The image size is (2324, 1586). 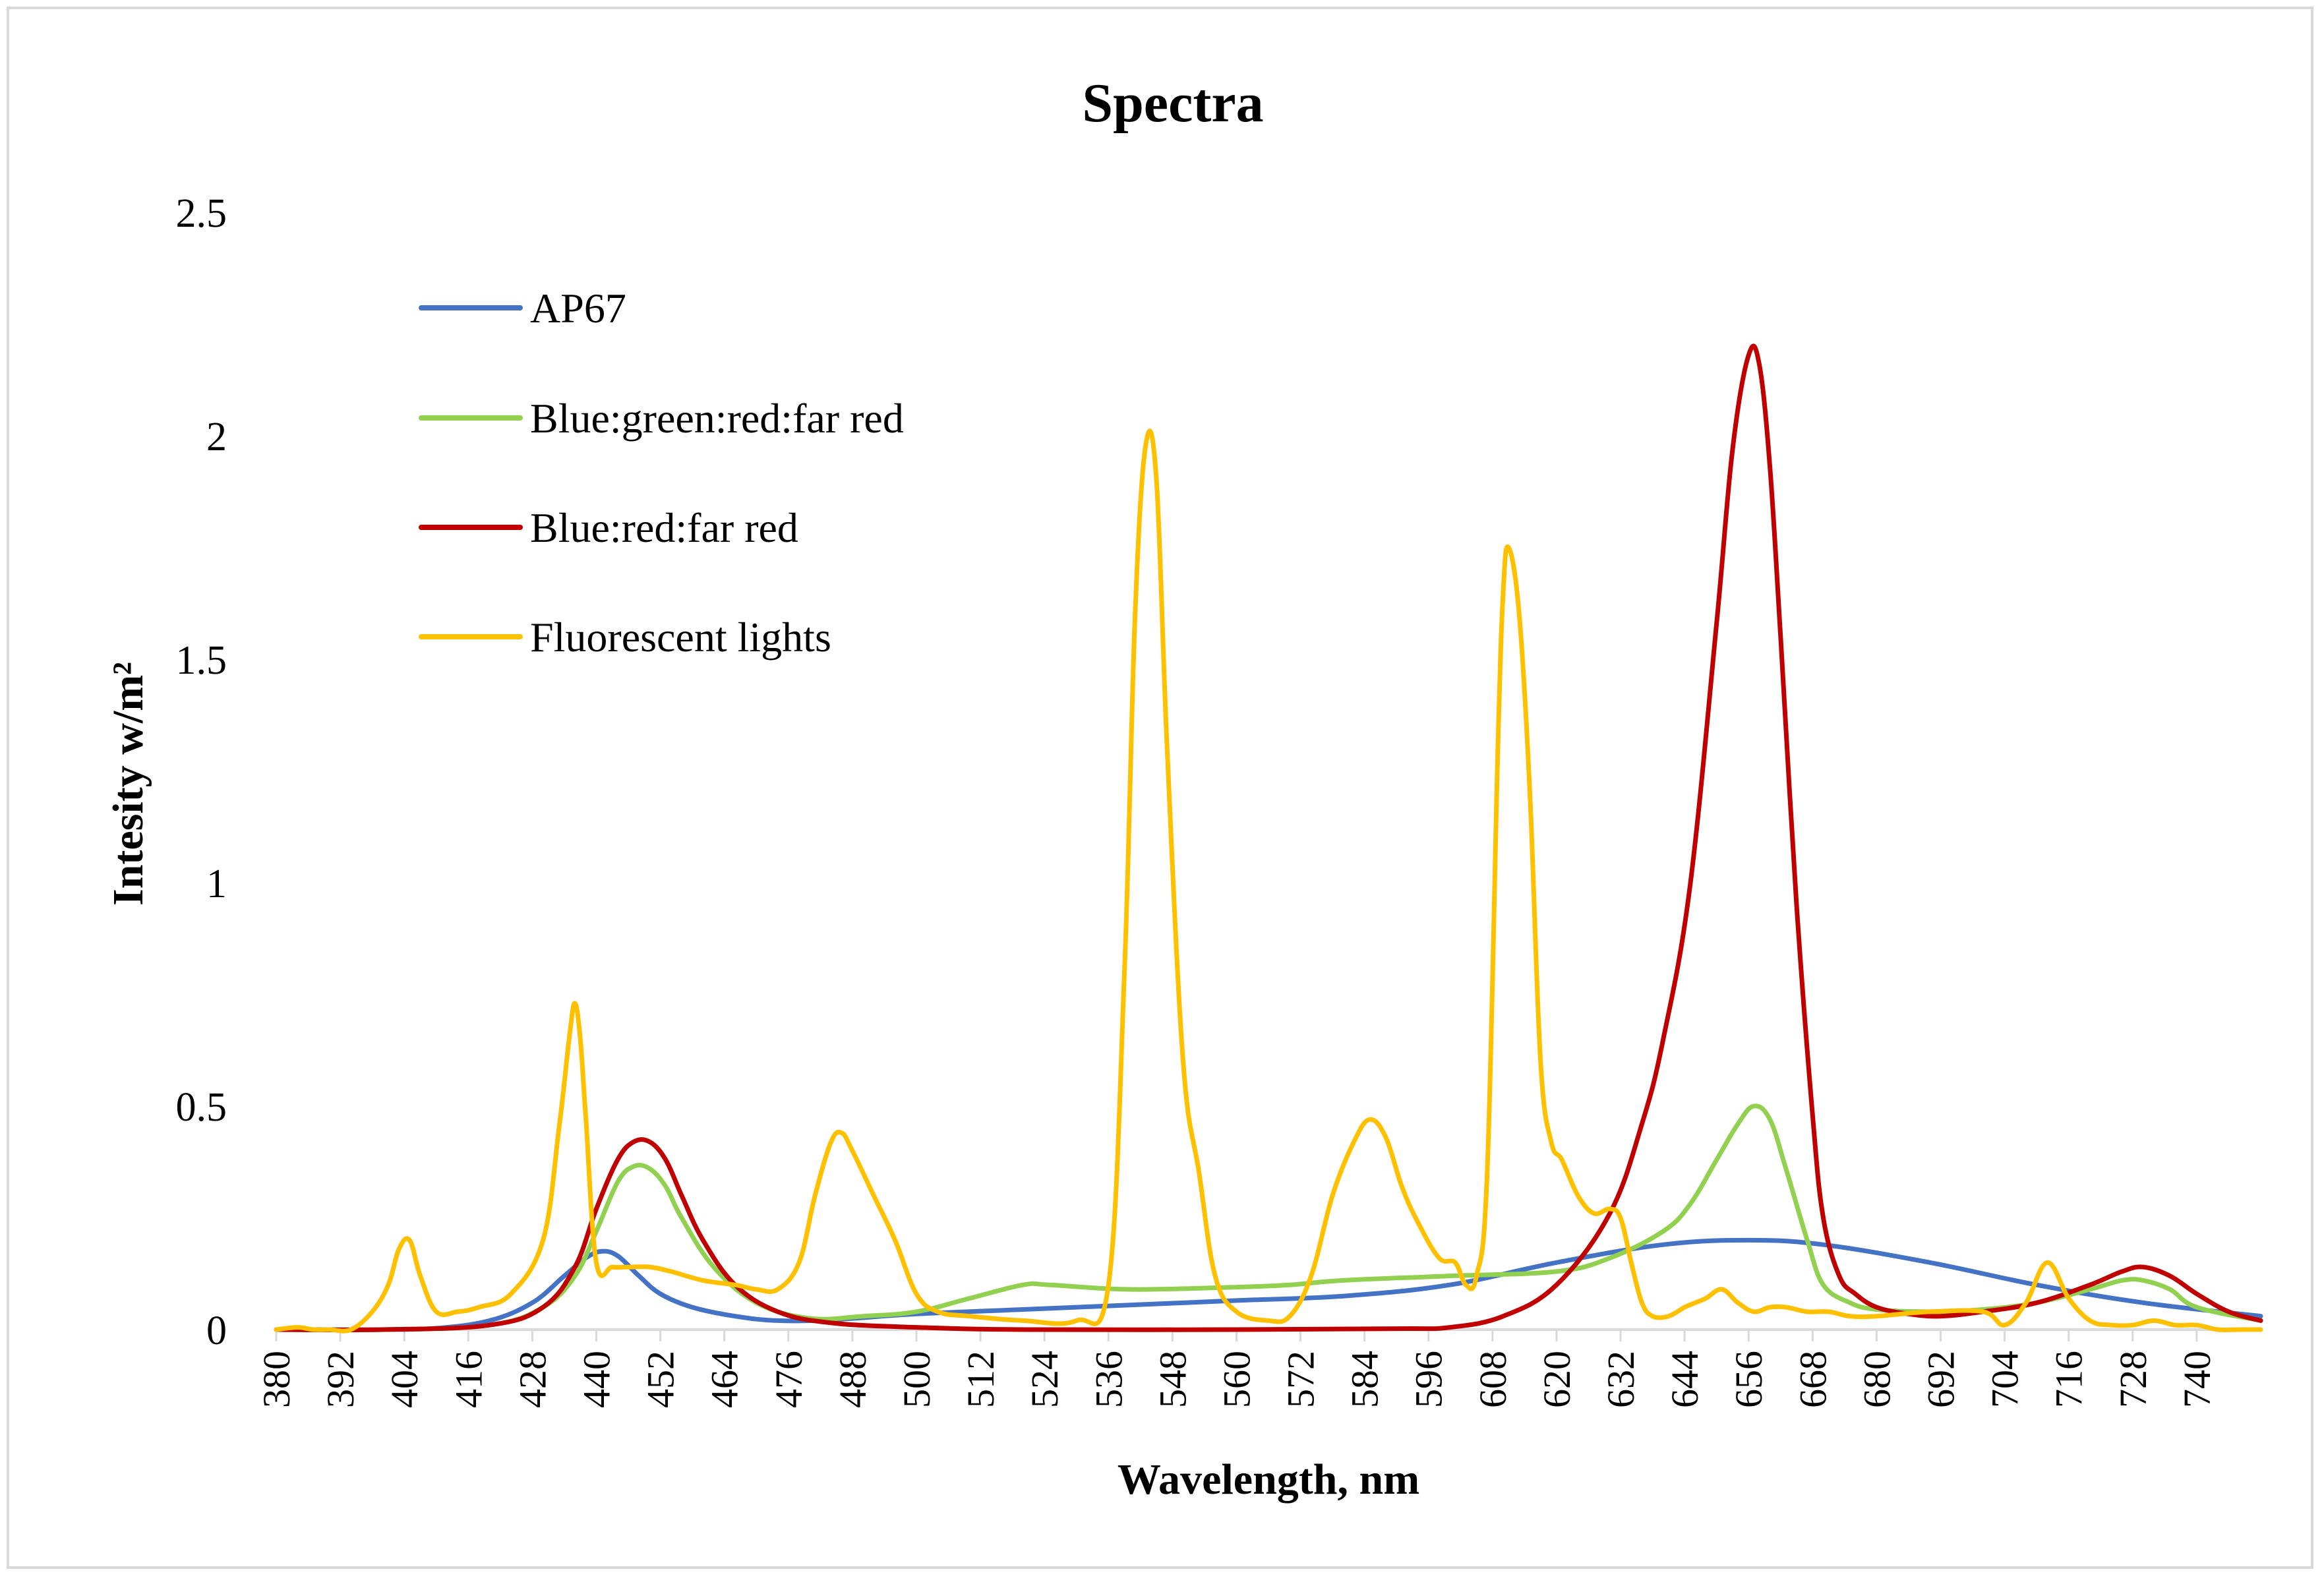 What do you see at coordinates (1748, 1379) in the screenshot?
I see `x-tick-label: 656` at bounding box center [1748, 1379].